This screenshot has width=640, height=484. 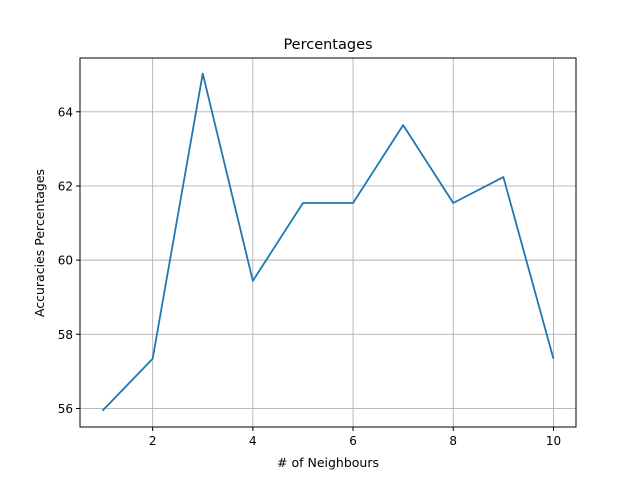 What do you see at coordinates (65, 261) in the screenshot?
I see `y-tick-label: 60` at bounding box center [65, 261].